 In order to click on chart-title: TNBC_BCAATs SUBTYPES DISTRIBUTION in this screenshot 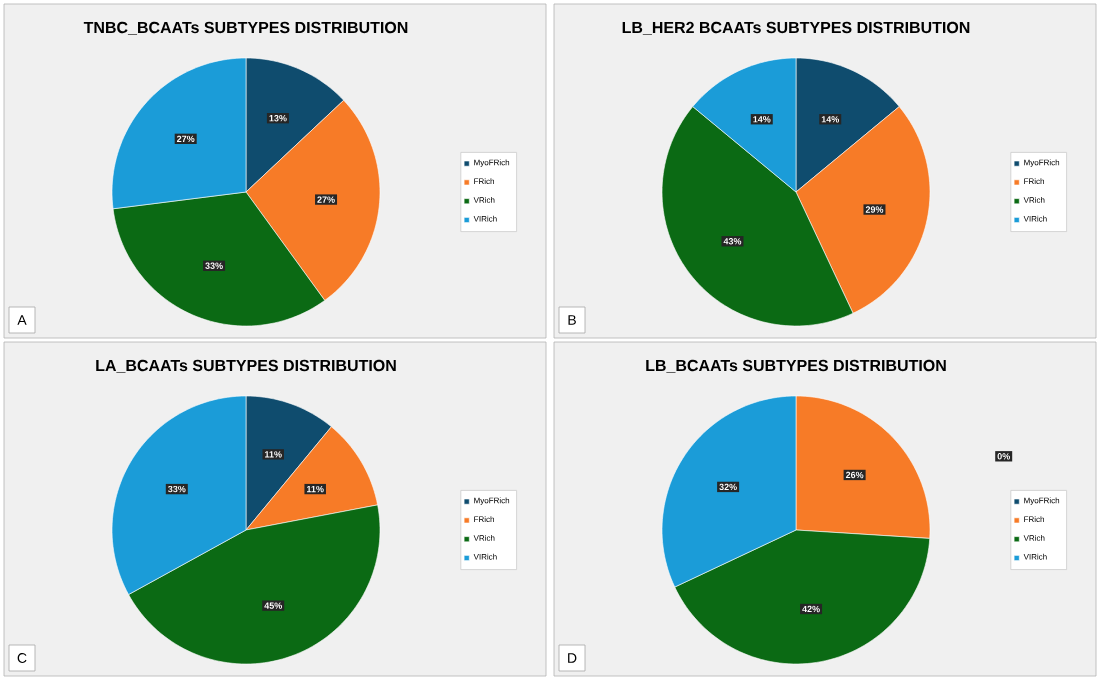, I will do `click(245, 28)`.